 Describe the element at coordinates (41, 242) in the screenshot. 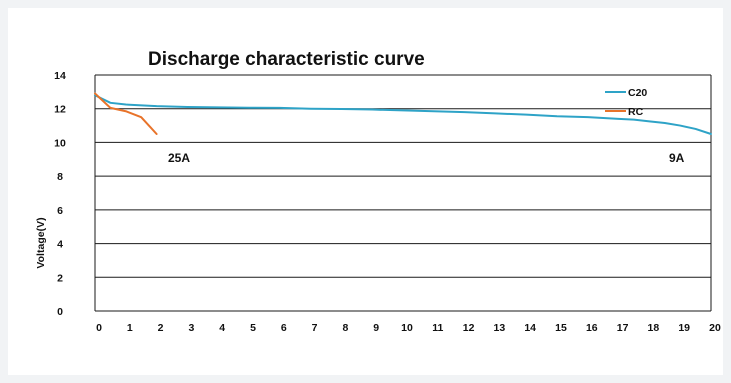

I see `y-axis-label: Voltage(V)` at that location.